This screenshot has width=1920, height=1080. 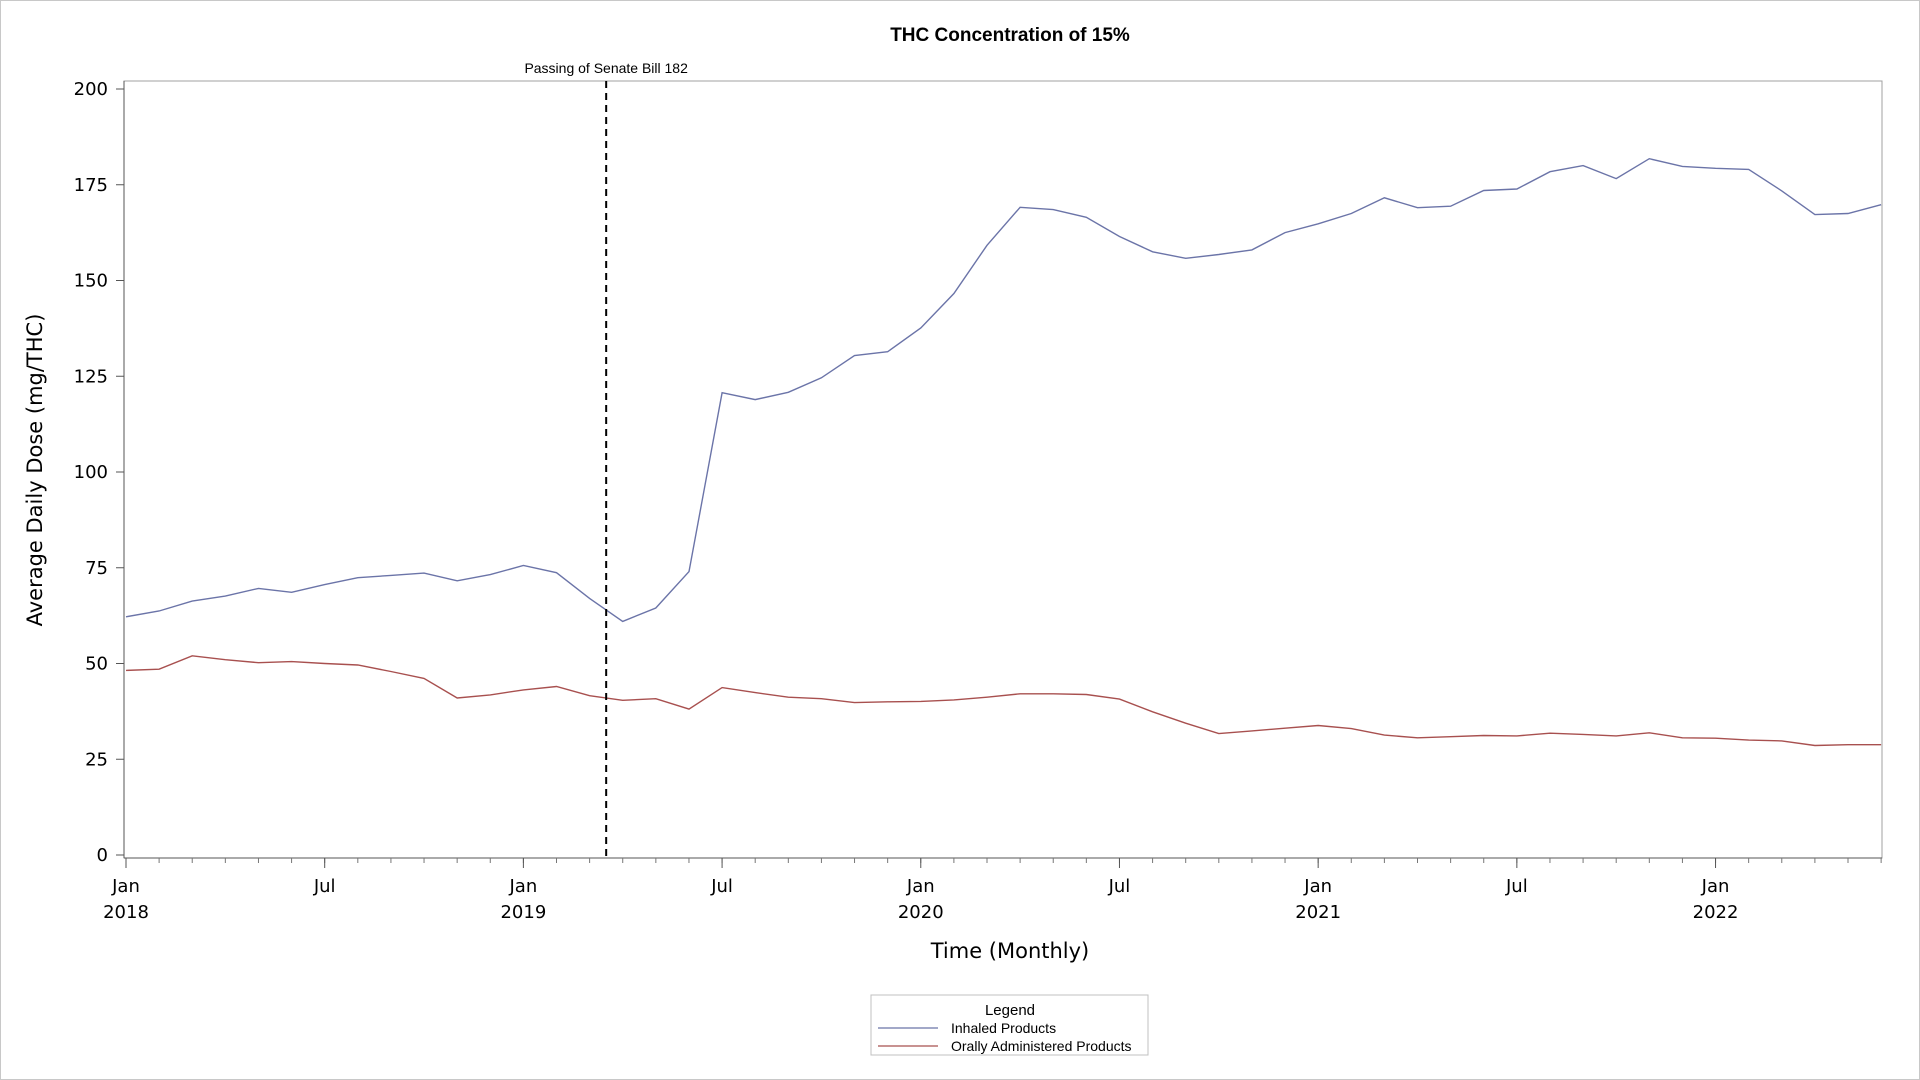 I want to click on x-tick-year: 2021, so click(x=1318, y=912).